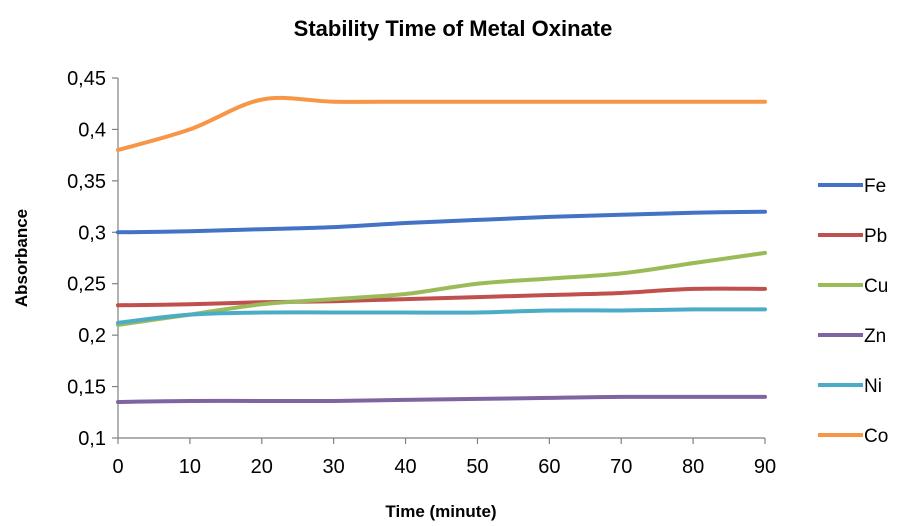  Describe the element at coordinates (117, 467) in the screenshot. I see `x-tick-label: 0` at that location.